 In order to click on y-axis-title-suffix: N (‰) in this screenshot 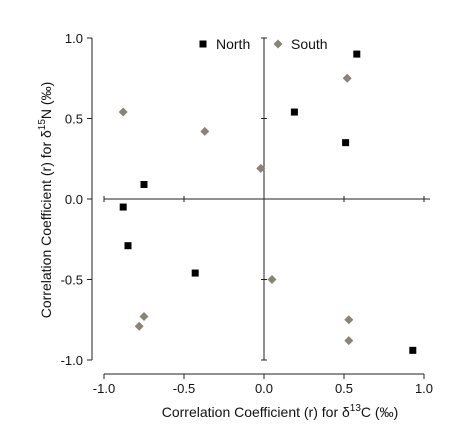, I will do `click(46, 100)`.